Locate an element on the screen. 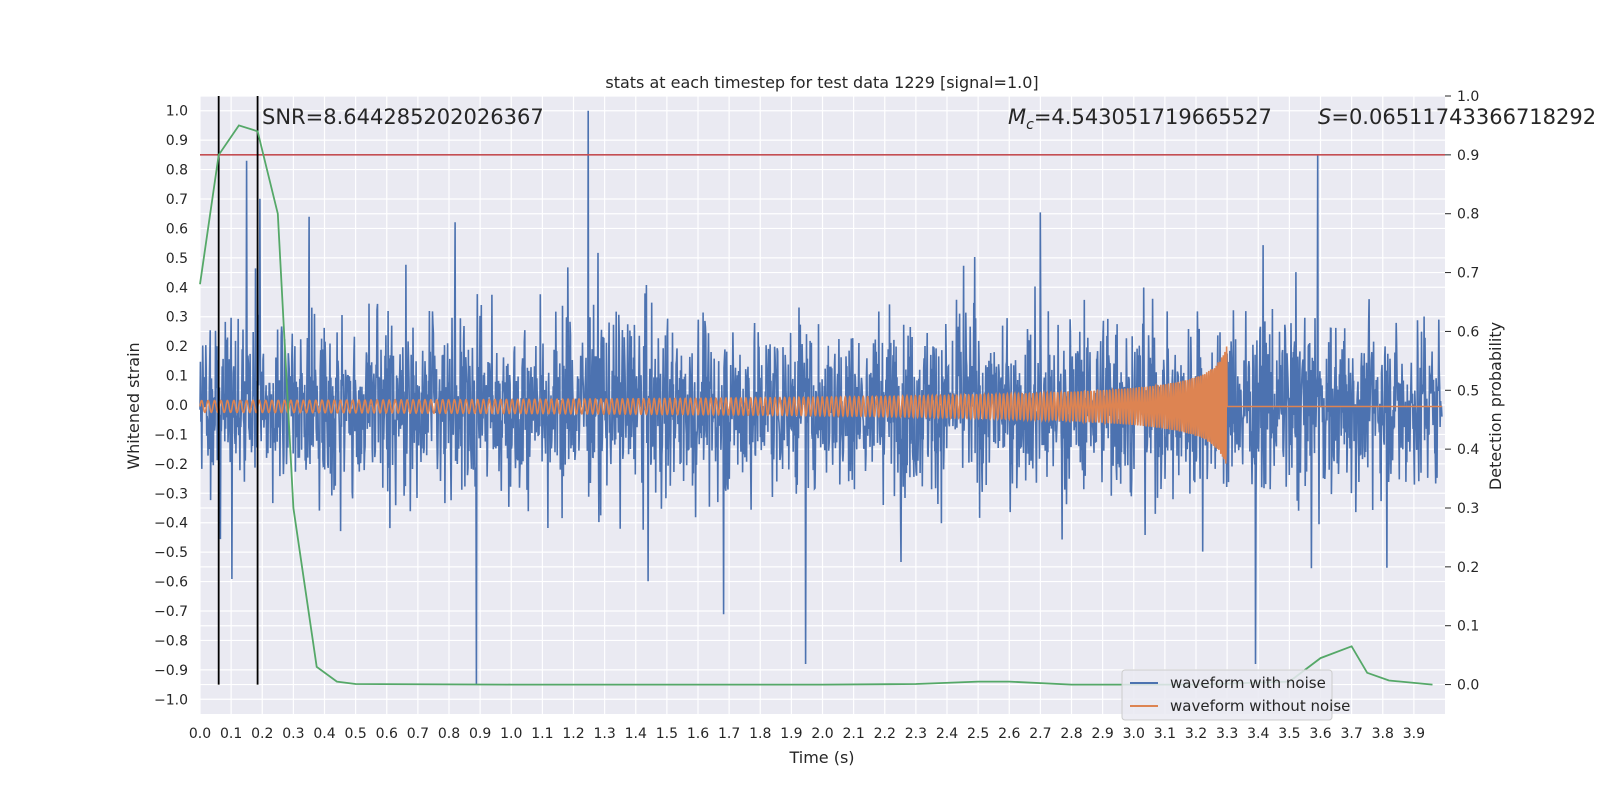 The image size is (1600, 800). x-tick-label: 2.5 is located at coordinates (978, 734).